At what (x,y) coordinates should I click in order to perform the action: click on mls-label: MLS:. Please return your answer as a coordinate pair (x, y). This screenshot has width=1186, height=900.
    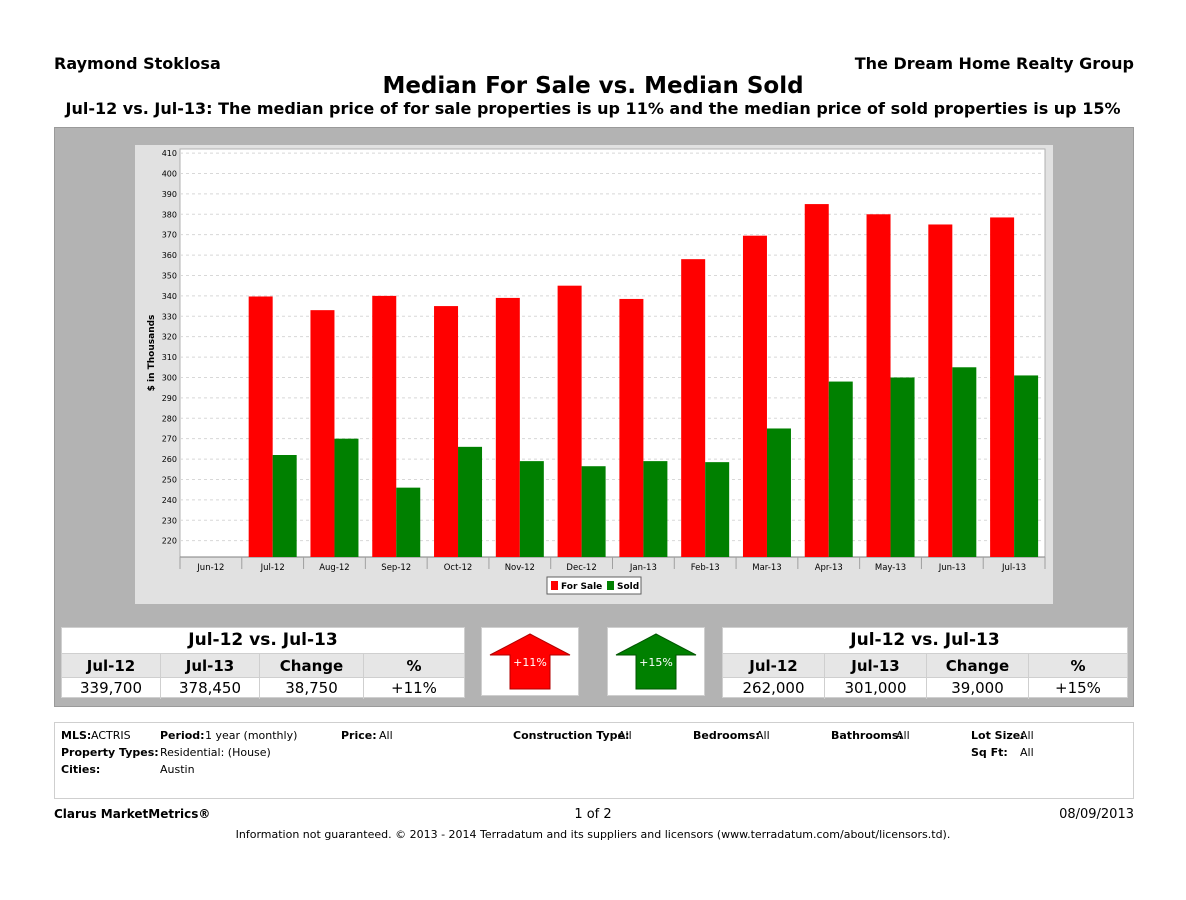
    Looking at the image, I should click on (76, 735).